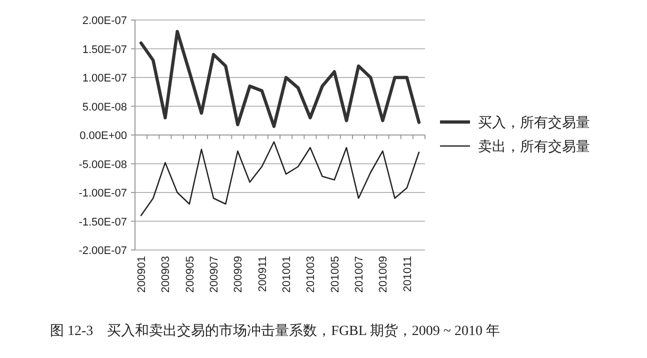 The image size is (647, 358). What do you see at coordinates (102, 194) in the screenshot?
I see `y-tick-label: -1.00E-07` at bounding box center [102, 194].